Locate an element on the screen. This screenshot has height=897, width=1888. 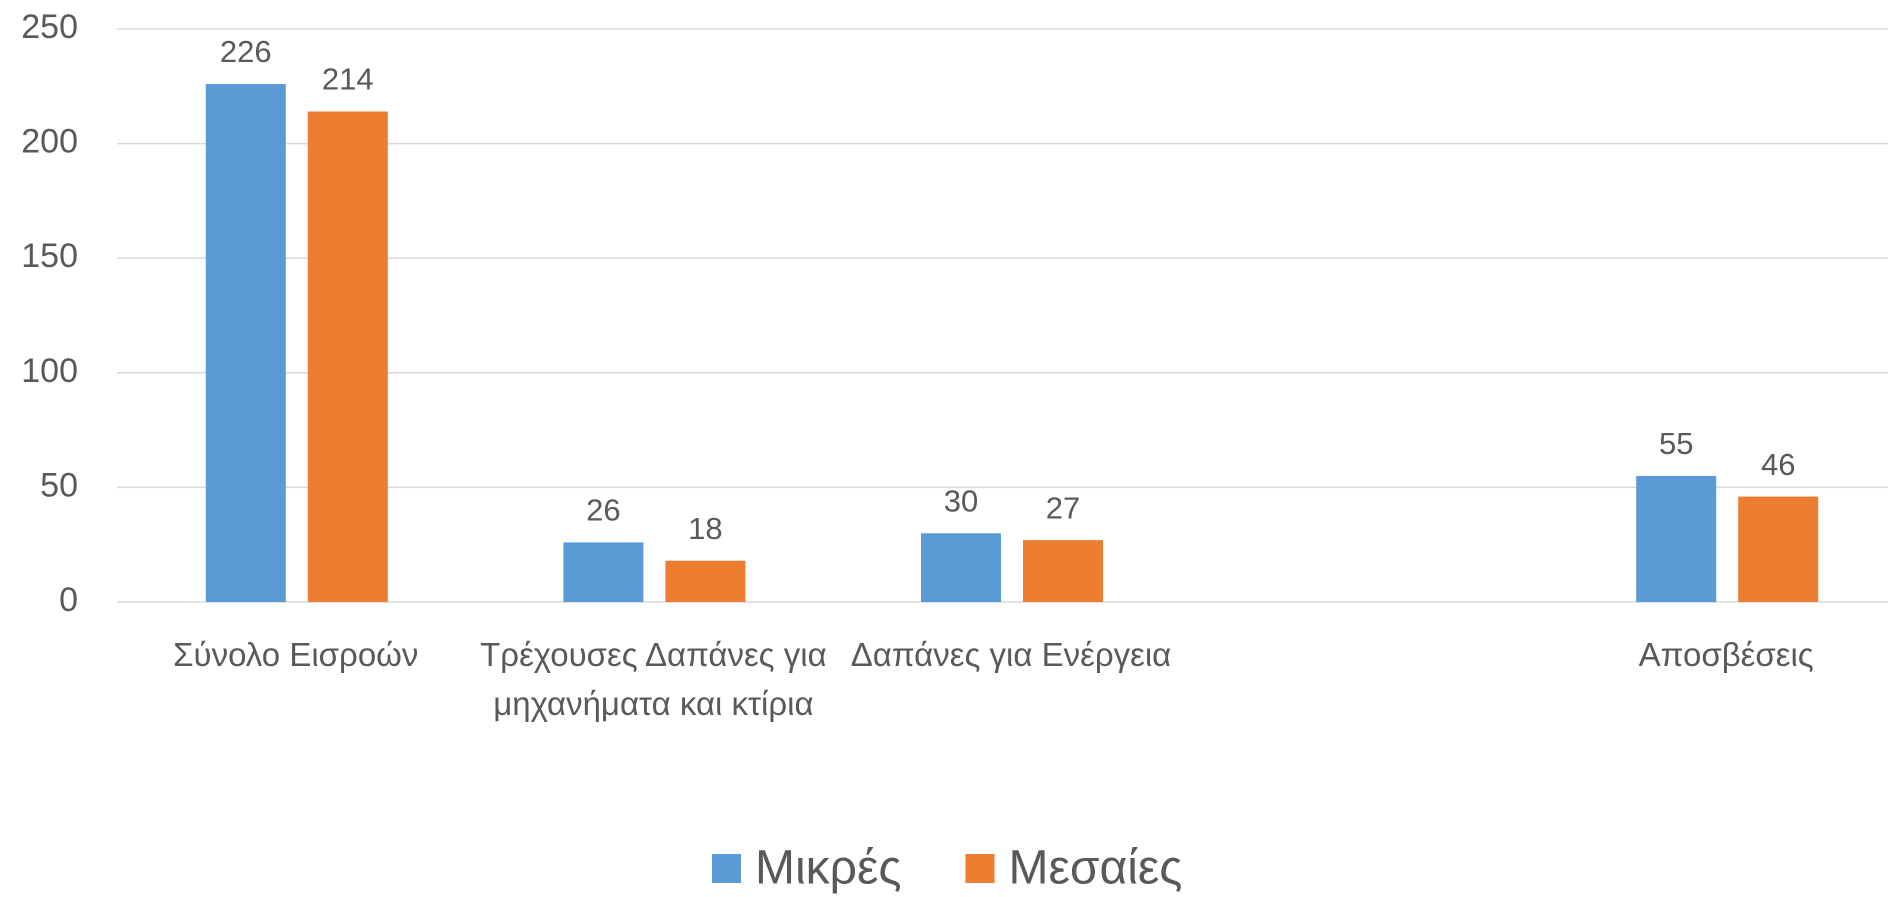
data-label: 226 is located at coordinates (246, 51).